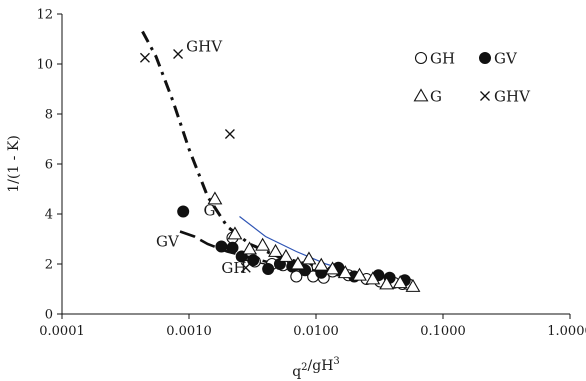 Image resolution: width=586 pixels, height=381 pixels. What do you see at coordinates (421, 58) in the screenshot?
I see `legend-marker-gh` at bounding box center [421, 58].